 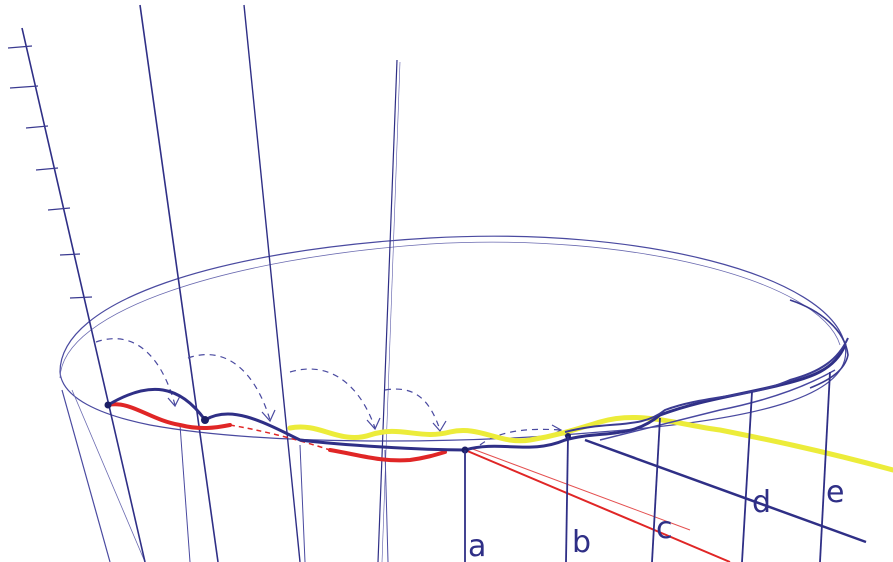 I want to click on vertical-e, so click(x=825, y=466).